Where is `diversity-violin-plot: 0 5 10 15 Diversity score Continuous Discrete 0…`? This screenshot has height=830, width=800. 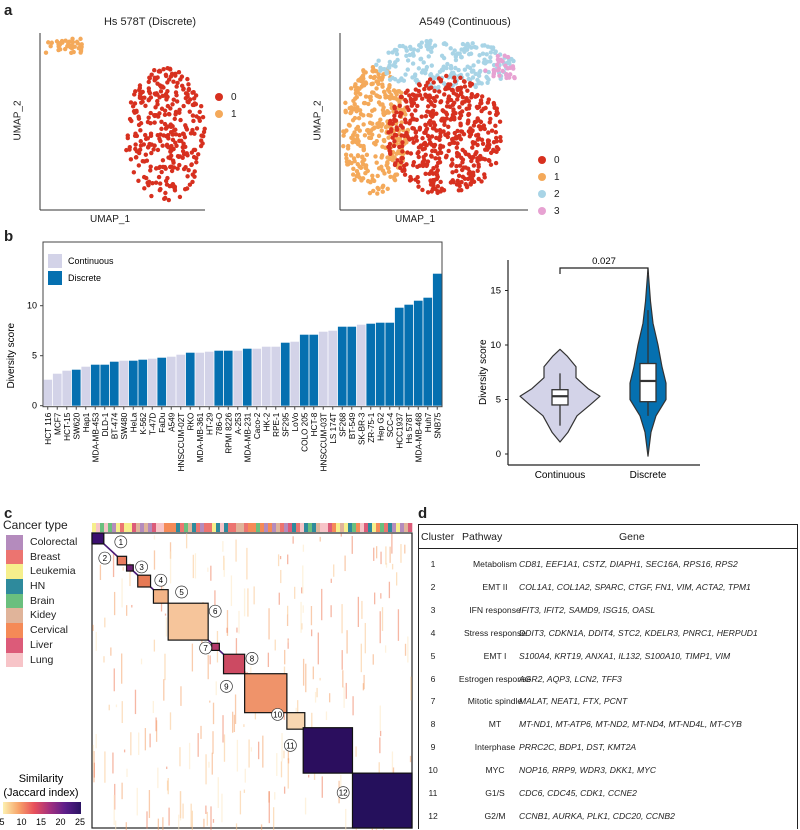 diversity-violin-plot: 0 5 10 15 Diversity score Continuous Discrete 0… is located at coordinates (589, 368).